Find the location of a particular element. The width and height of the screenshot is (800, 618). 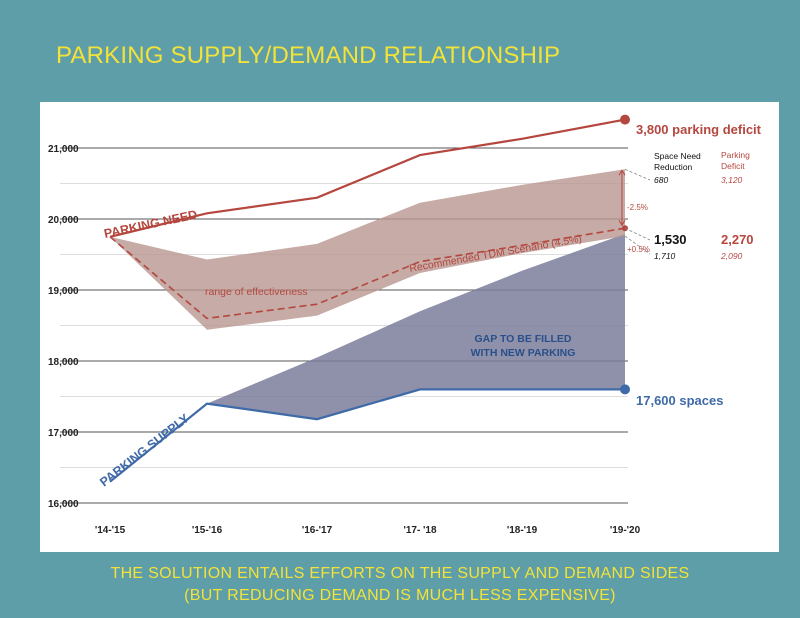

x-tick-label: '19-'20 is located at coordinates (625, 530).